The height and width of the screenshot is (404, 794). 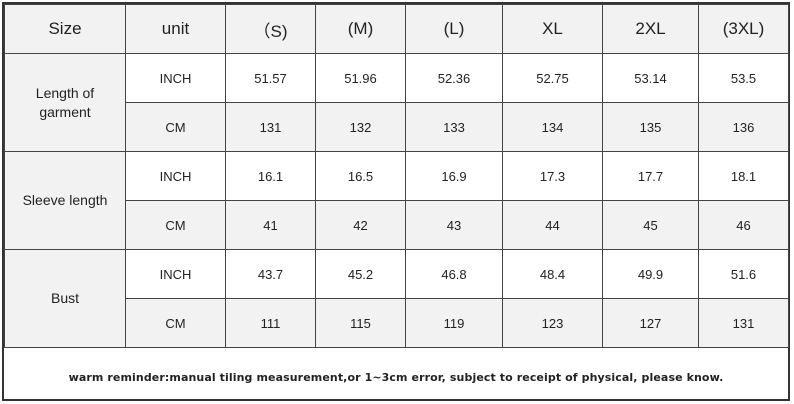 What do you see at coordinates (175, 29) in the screenshot?
I see `header-unit: unit` at bounding box center [175, 29].